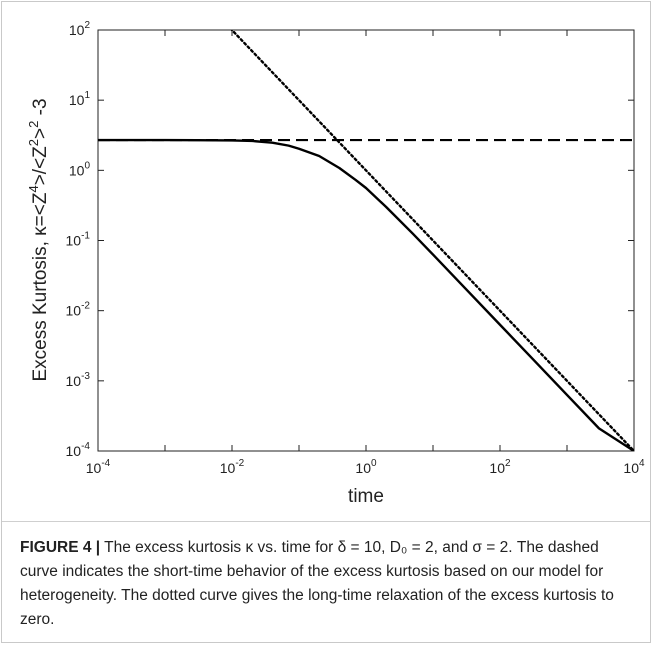 The width and height of the screenshot is (654, 646). What do you see at coordinates (366, 496) in the screenshot?
I see `x-axis-label: time` at bounding box center [366, 496].